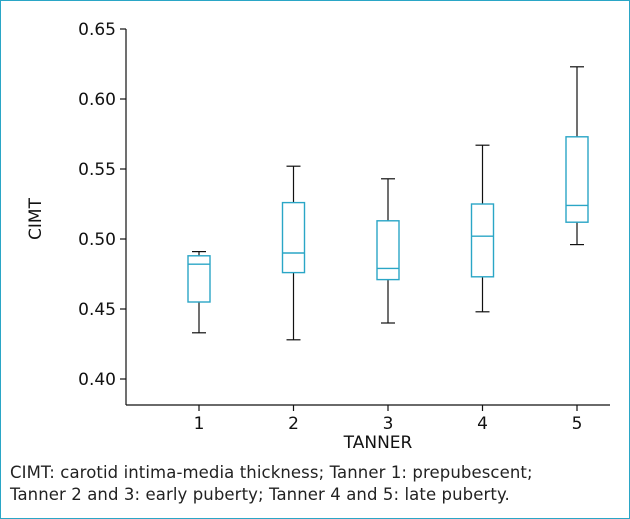 The width and height of the screenshot is (630, 519). What do you see at coordinates (36, 218) in the screenshot?
I see `y-axis-title: CIMT` at bounding box center [36, 218].